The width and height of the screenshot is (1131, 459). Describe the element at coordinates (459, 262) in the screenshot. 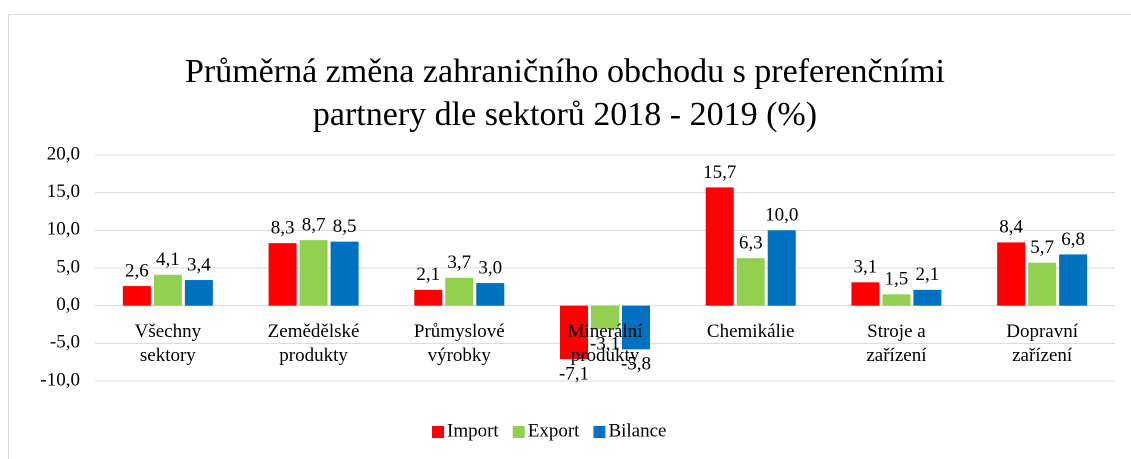

I see `data-label: 3,7` at that location.